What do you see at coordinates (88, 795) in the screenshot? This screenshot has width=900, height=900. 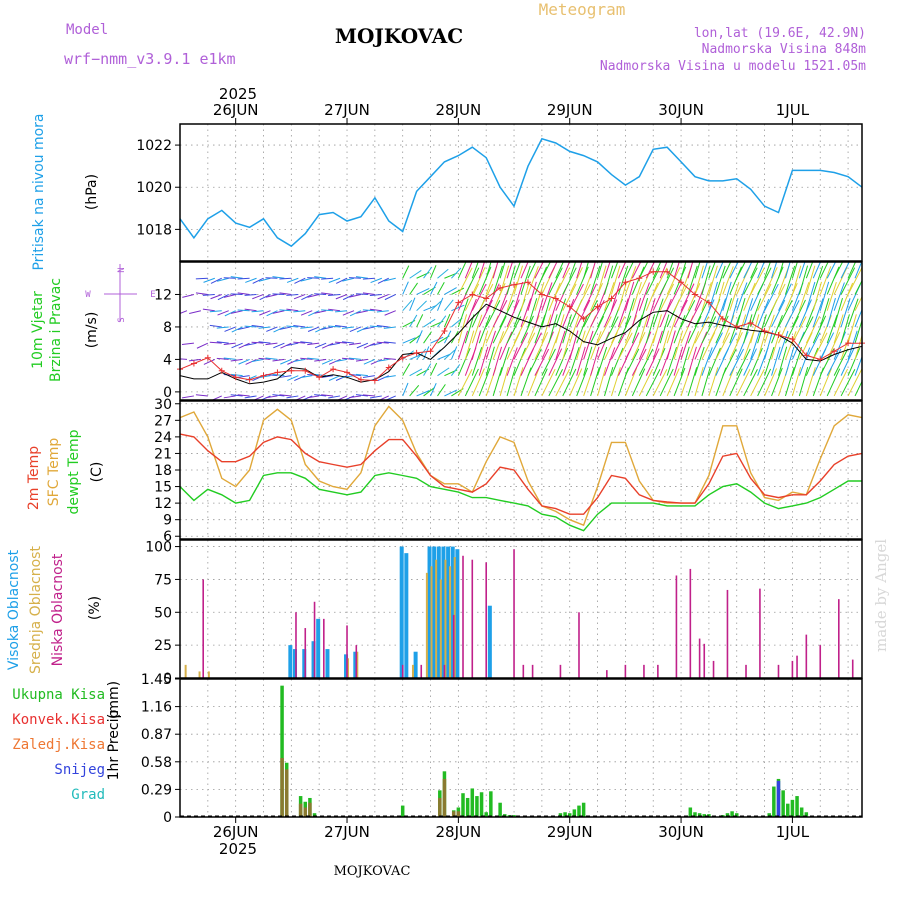 I see `legend-grad: Grad` at bounding box center [88, 795].